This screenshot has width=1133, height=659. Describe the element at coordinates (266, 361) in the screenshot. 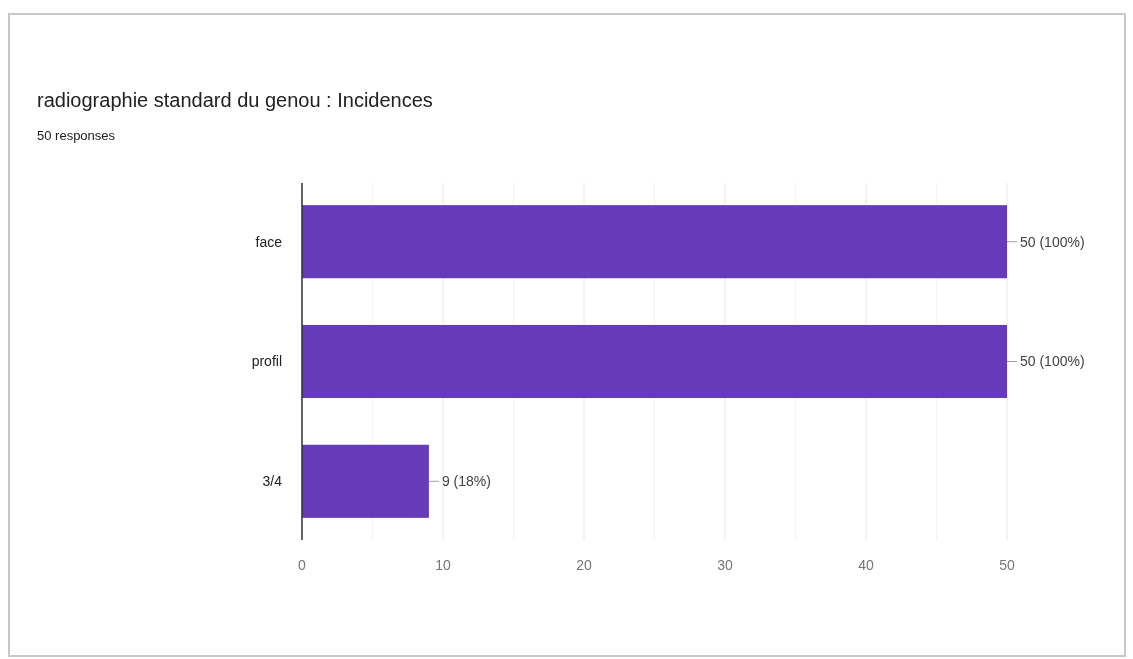

I see `y-tick-label: profil` at that location.